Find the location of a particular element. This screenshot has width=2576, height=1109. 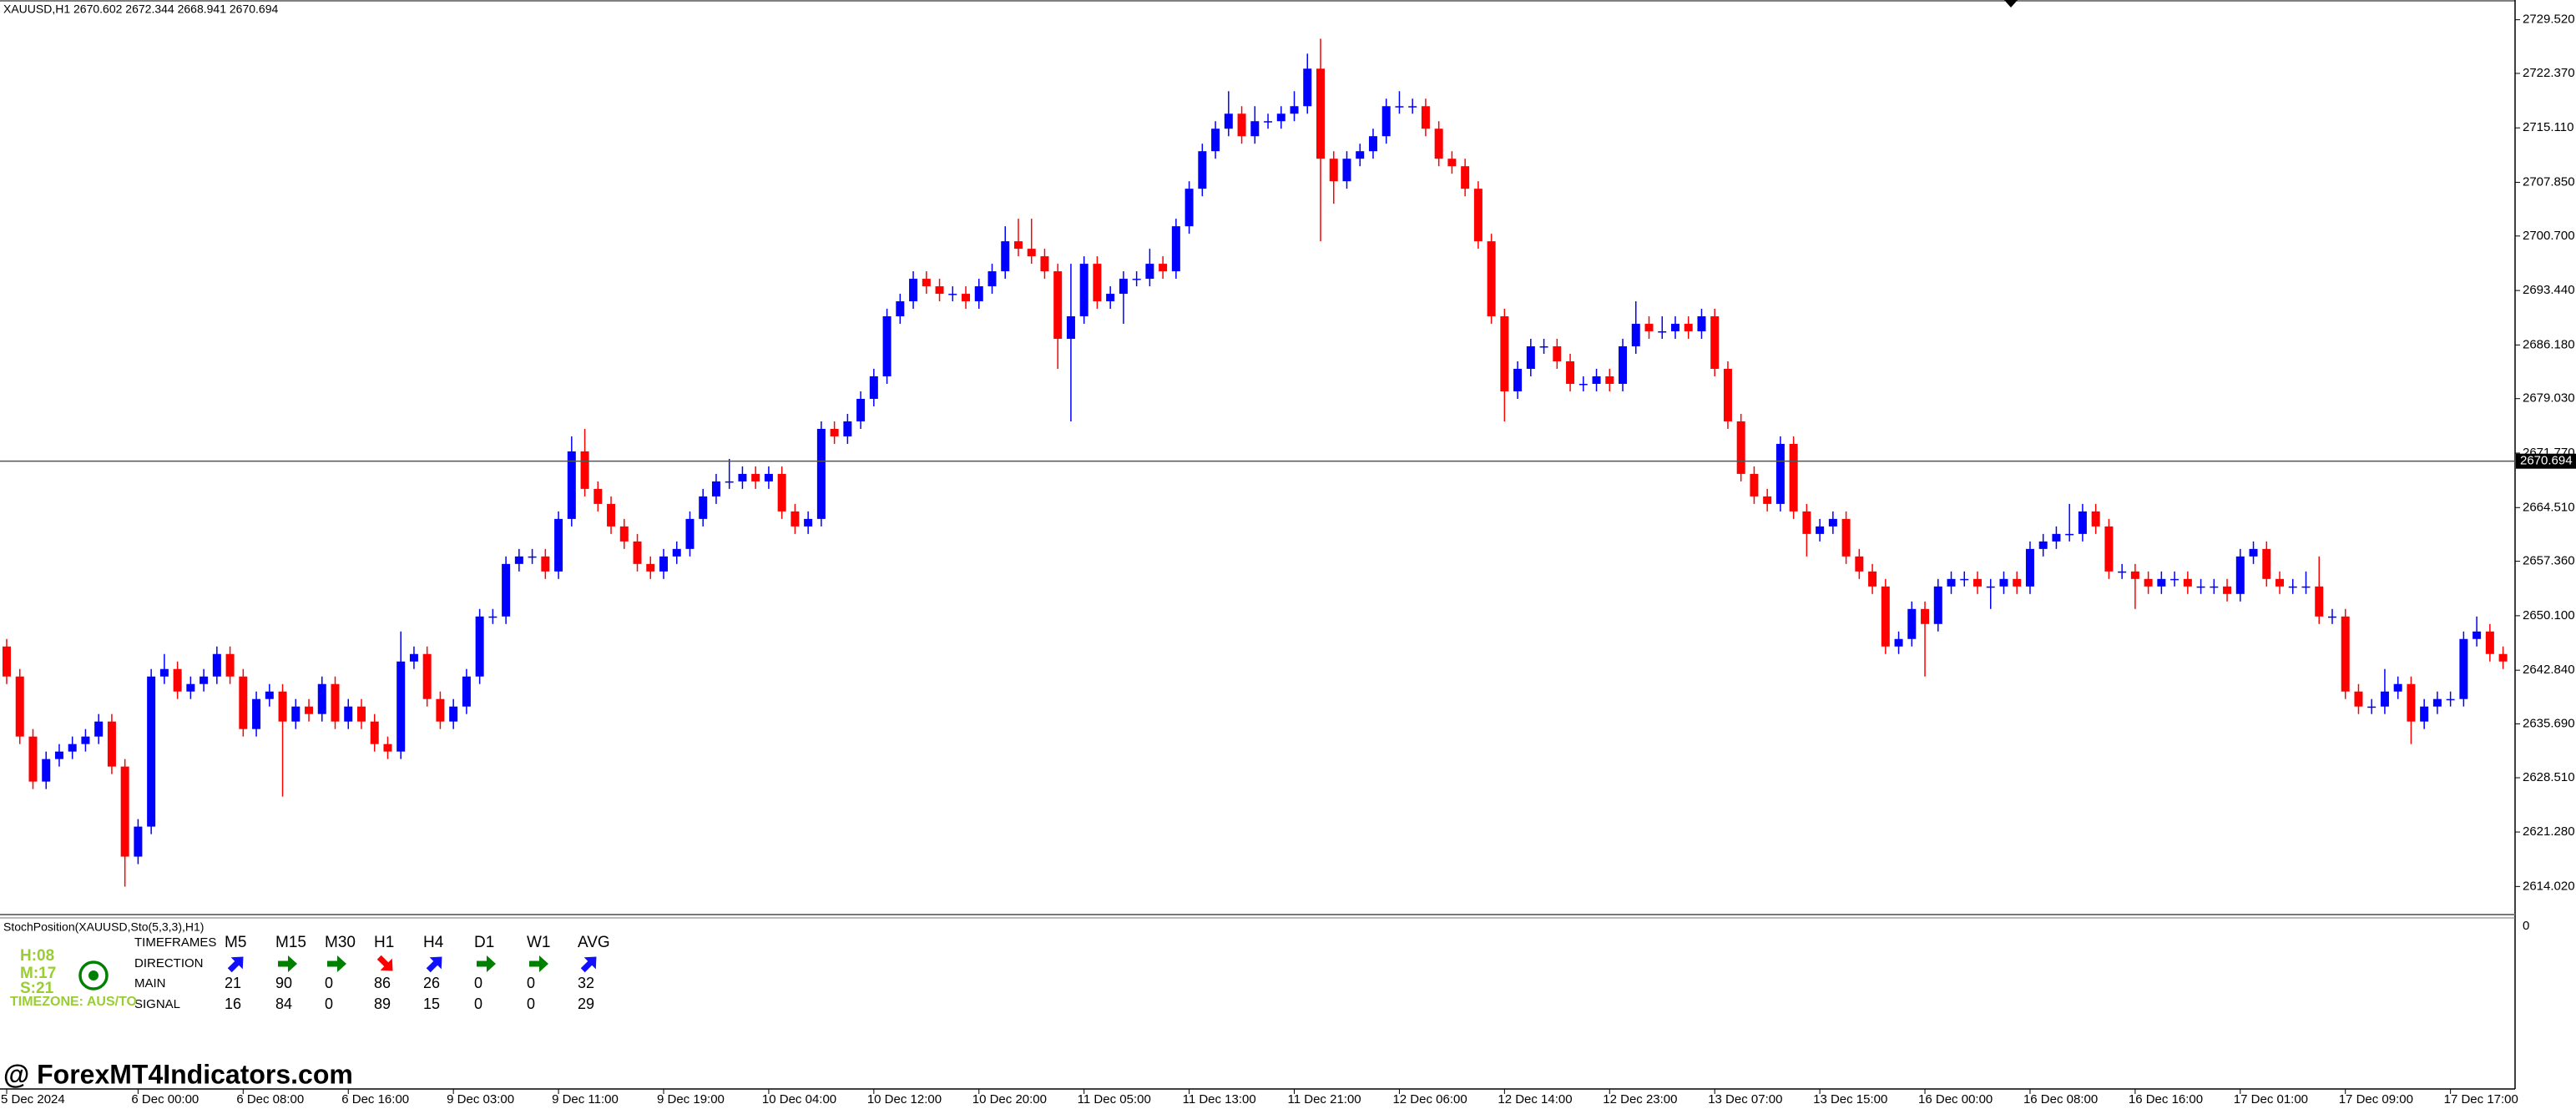

main-value: 21 is located at coordinates (233, 983).